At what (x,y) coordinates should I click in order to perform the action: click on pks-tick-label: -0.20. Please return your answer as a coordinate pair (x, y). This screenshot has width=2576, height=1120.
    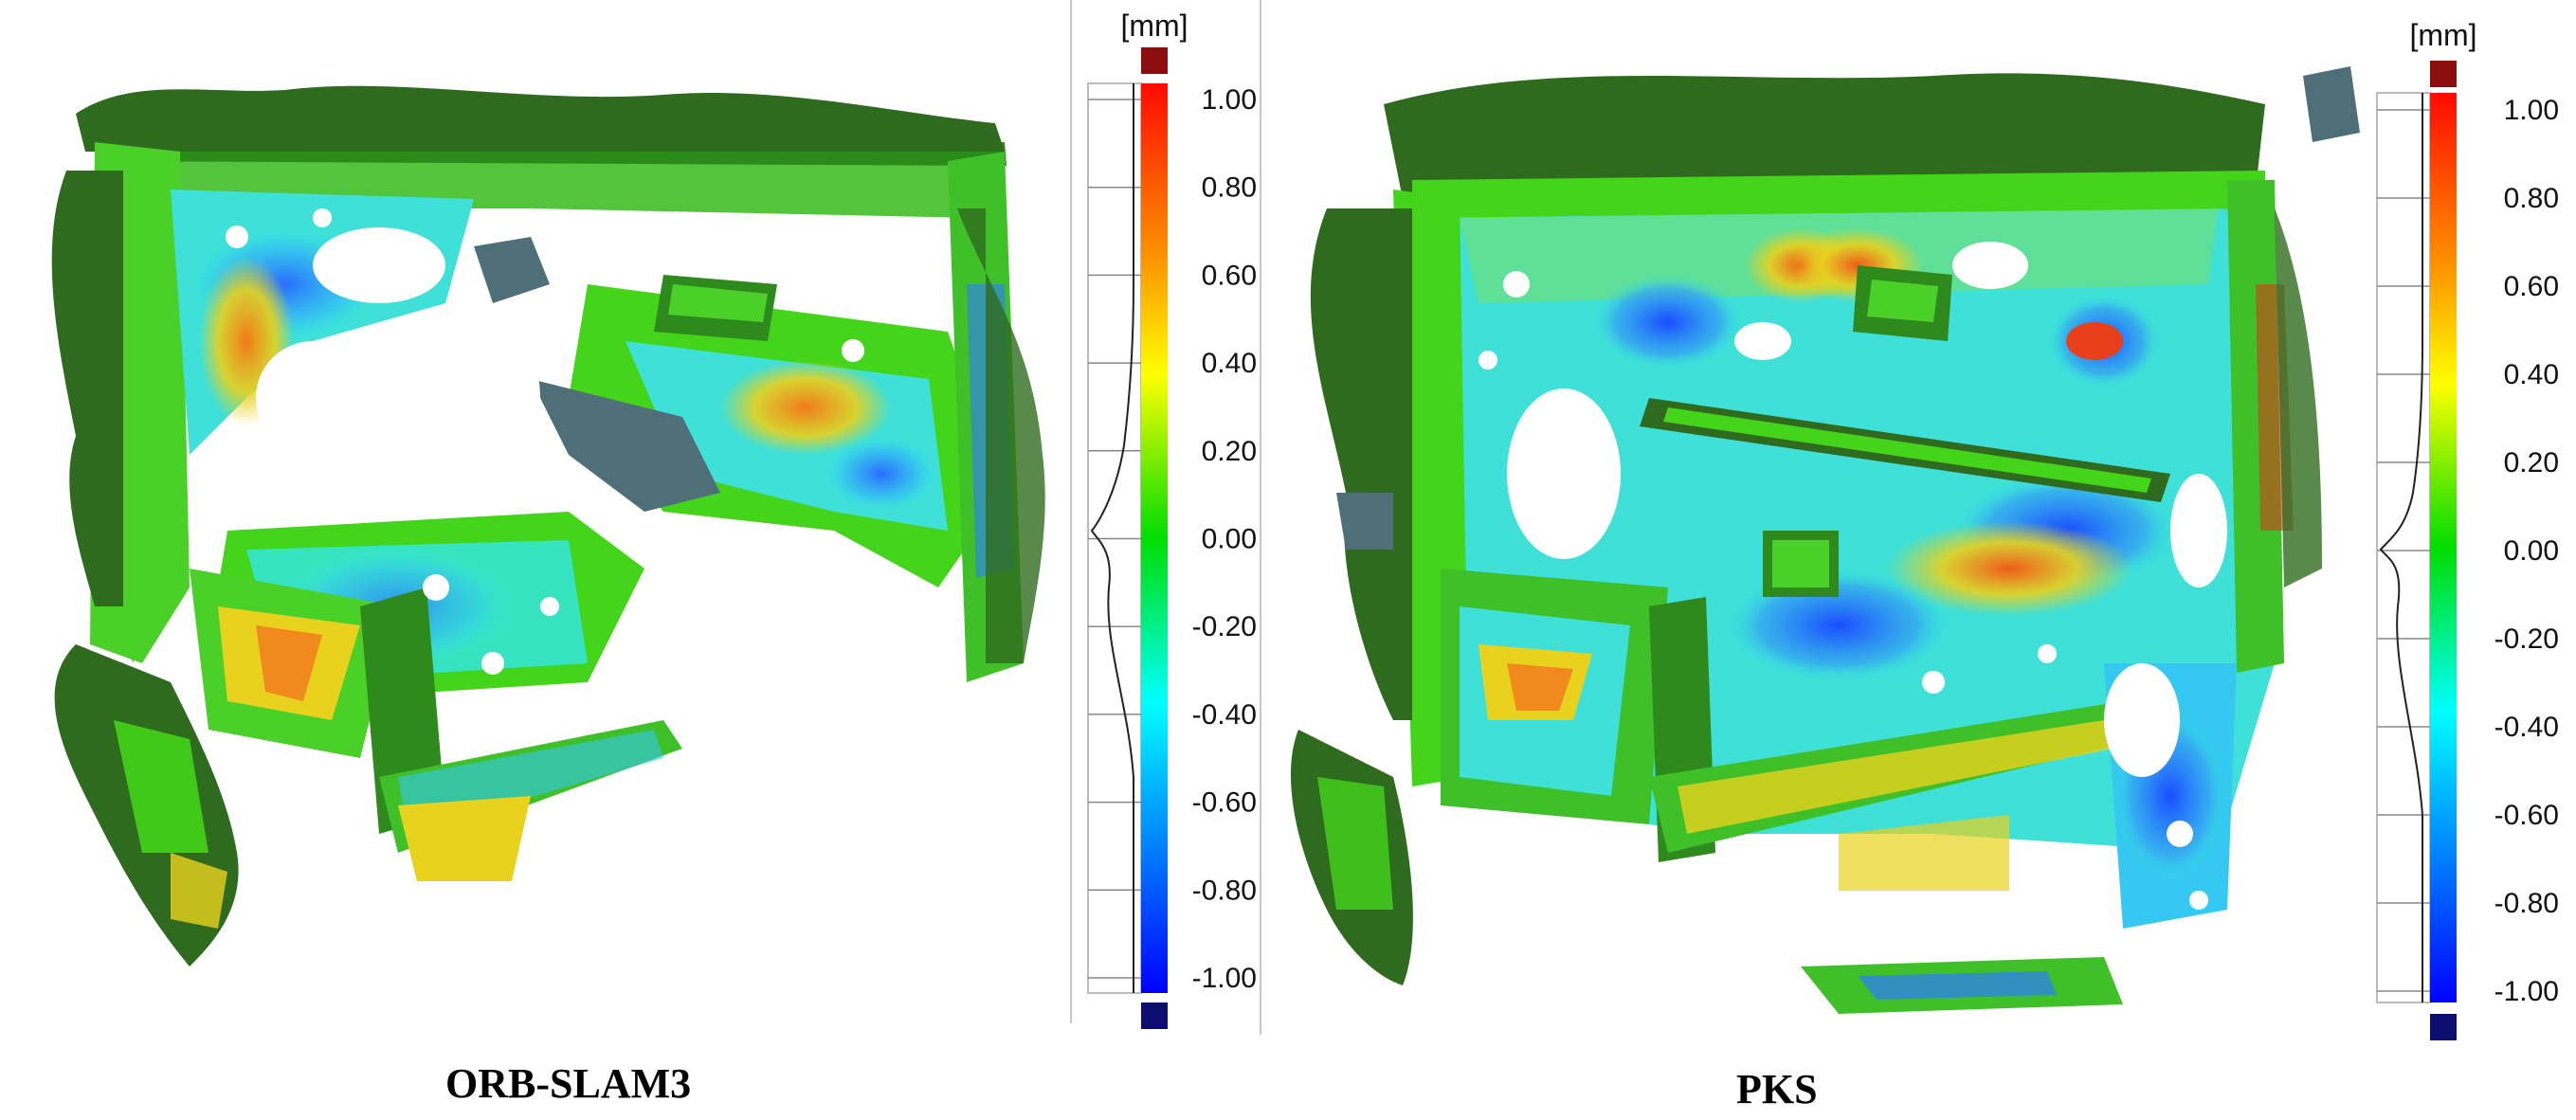
    Looking at the image, I should click on (2526, 639).